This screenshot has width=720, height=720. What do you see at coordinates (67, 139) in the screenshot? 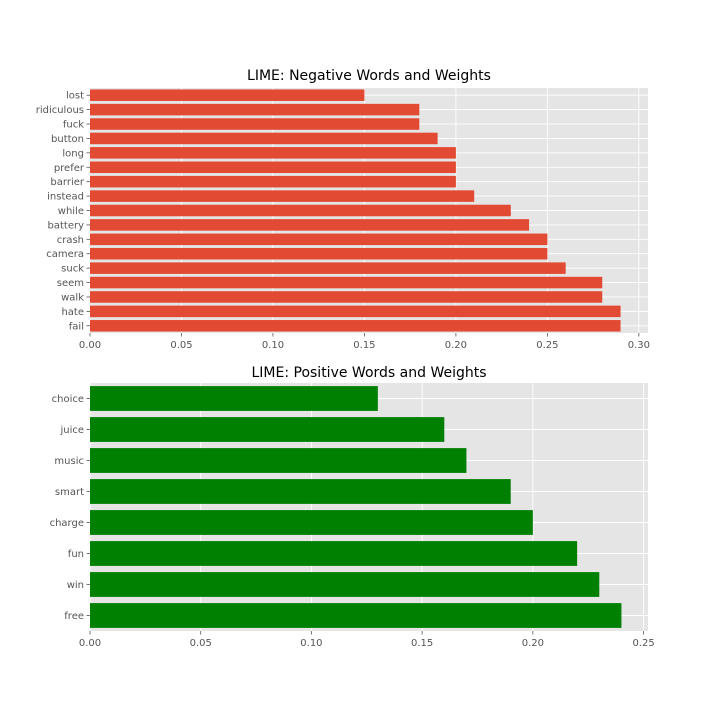
I see `negative-y-tick-label: button` at bounding box center [67, 139].